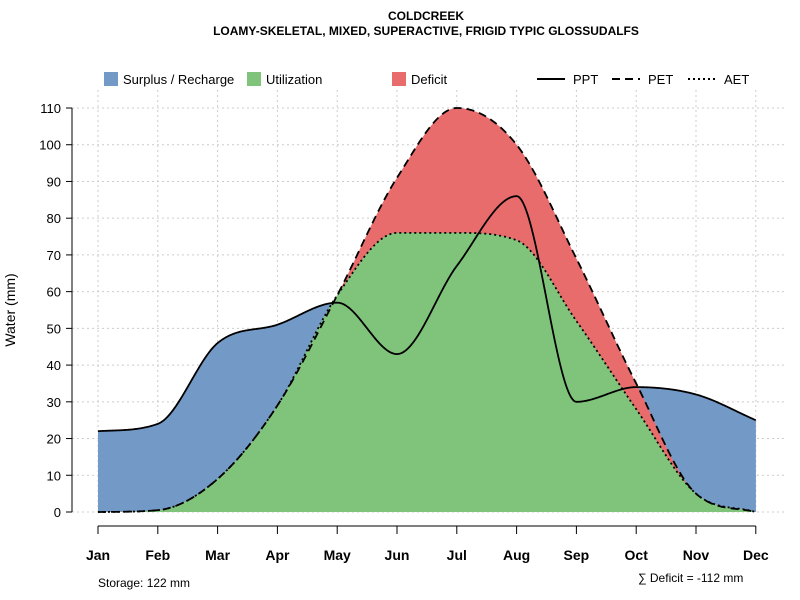 The height and width of the screenshot is (600, 800). Describe the element at coordinates (696, 555) in the screenshot. I see `x-tick-label: Nov` at that location.